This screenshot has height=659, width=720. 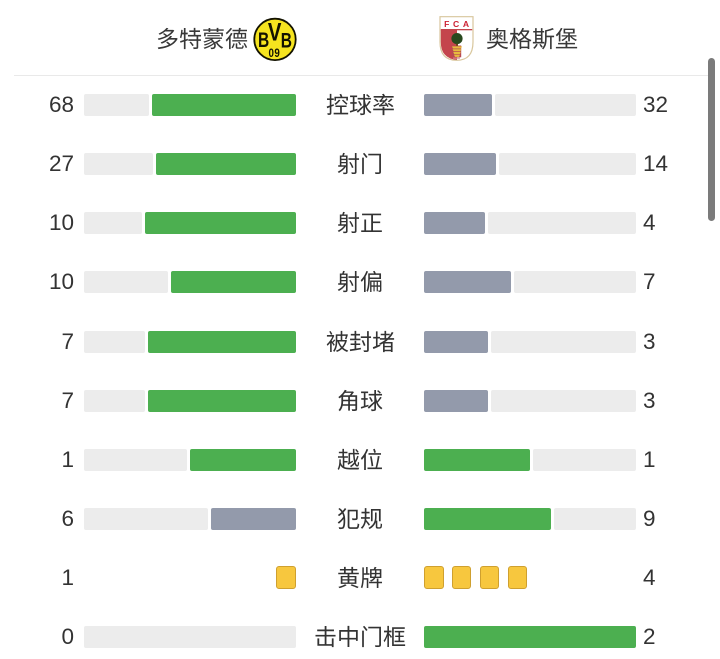 What do you see at coordinates (456, 24) in the screenshot?
I see `svg-text: FCA` at bounding box center [456, 24].